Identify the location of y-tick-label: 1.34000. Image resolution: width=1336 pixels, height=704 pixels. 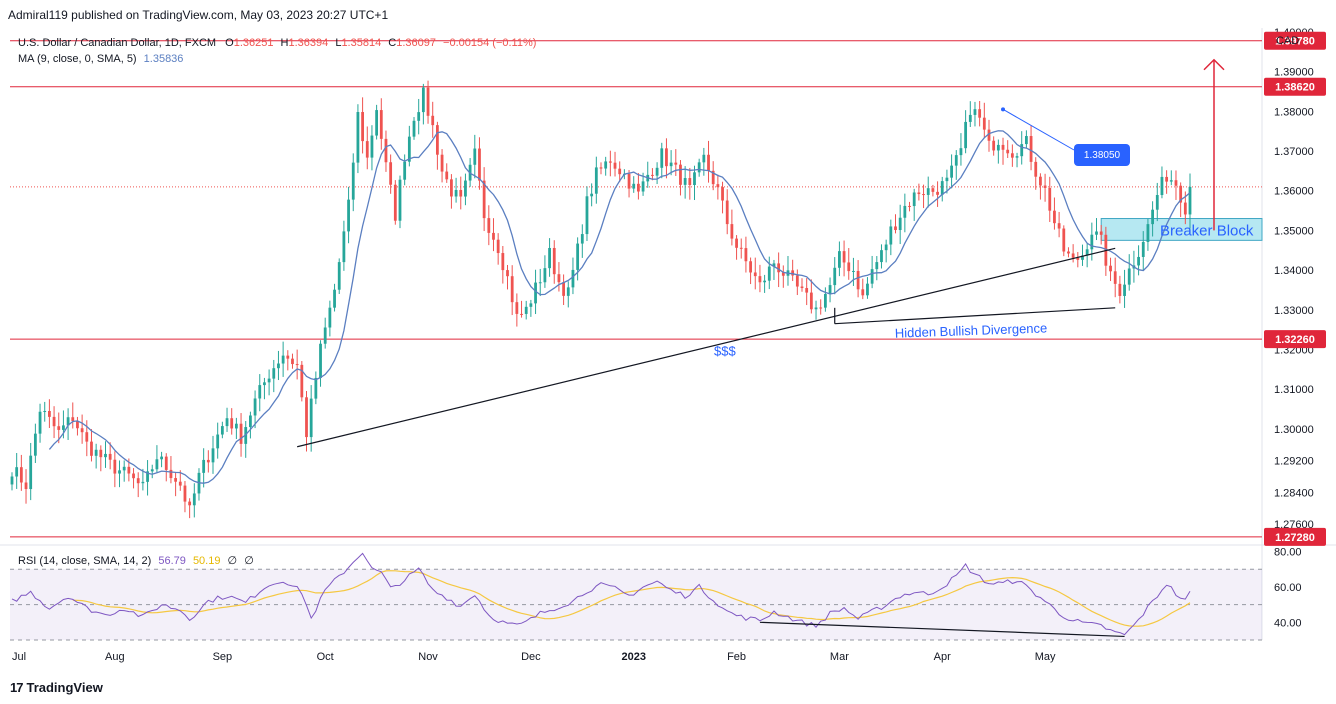
(1294, 271).